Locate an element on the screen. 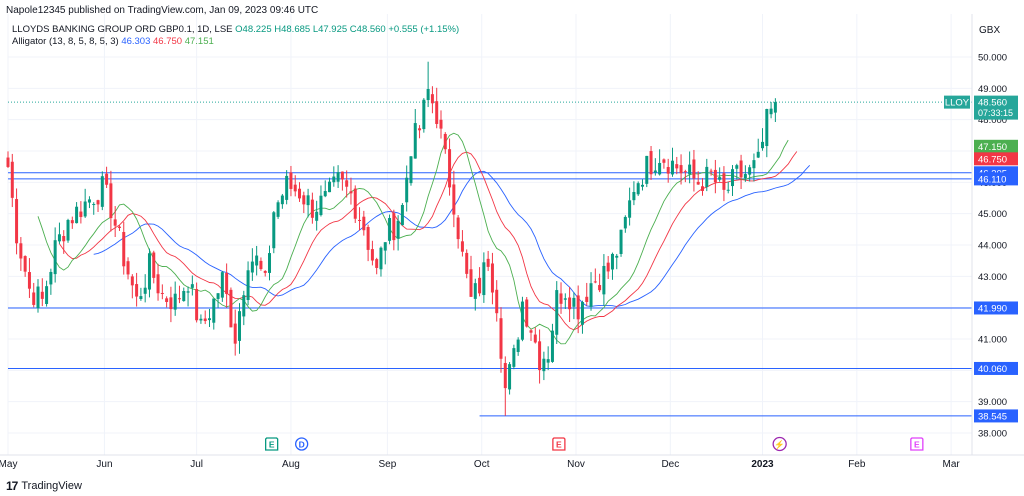 The width and height of the screenshot is (1024, 496). teeth-value: 46.750 is located at coordinates (168, 41).